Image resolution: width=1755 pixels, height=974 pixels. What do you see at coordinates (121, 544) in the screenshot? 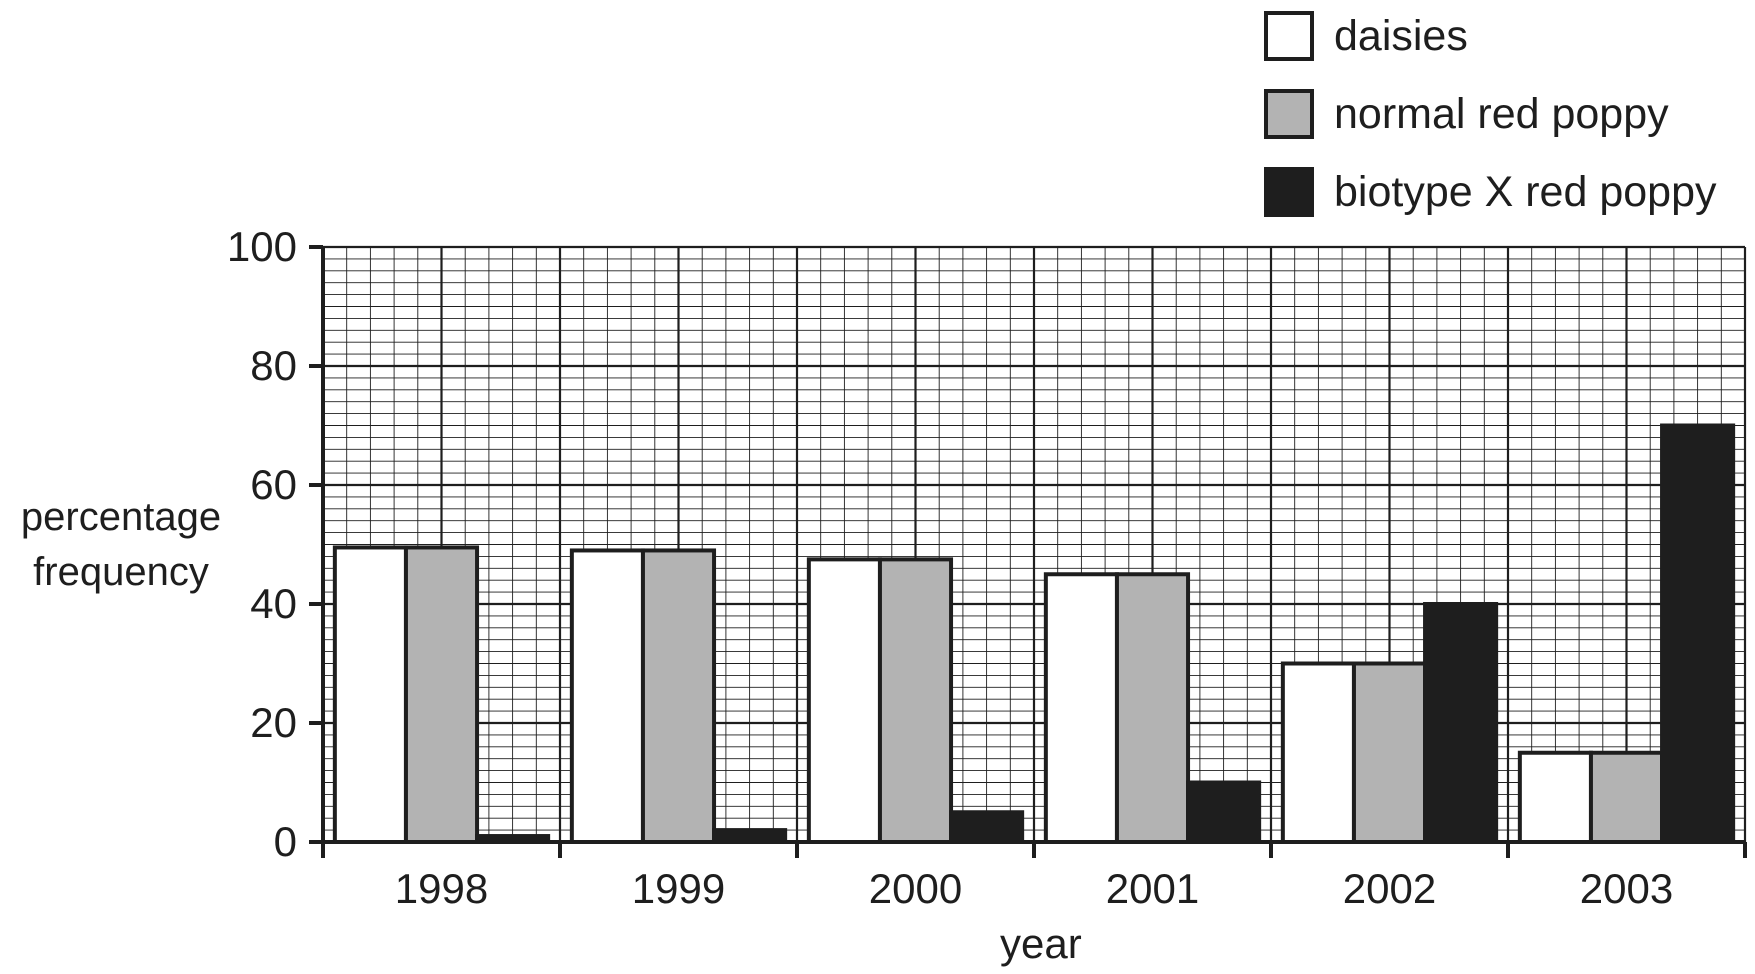
I see `y-axis-label: percentage frequency` at bounding box center [121, 544].